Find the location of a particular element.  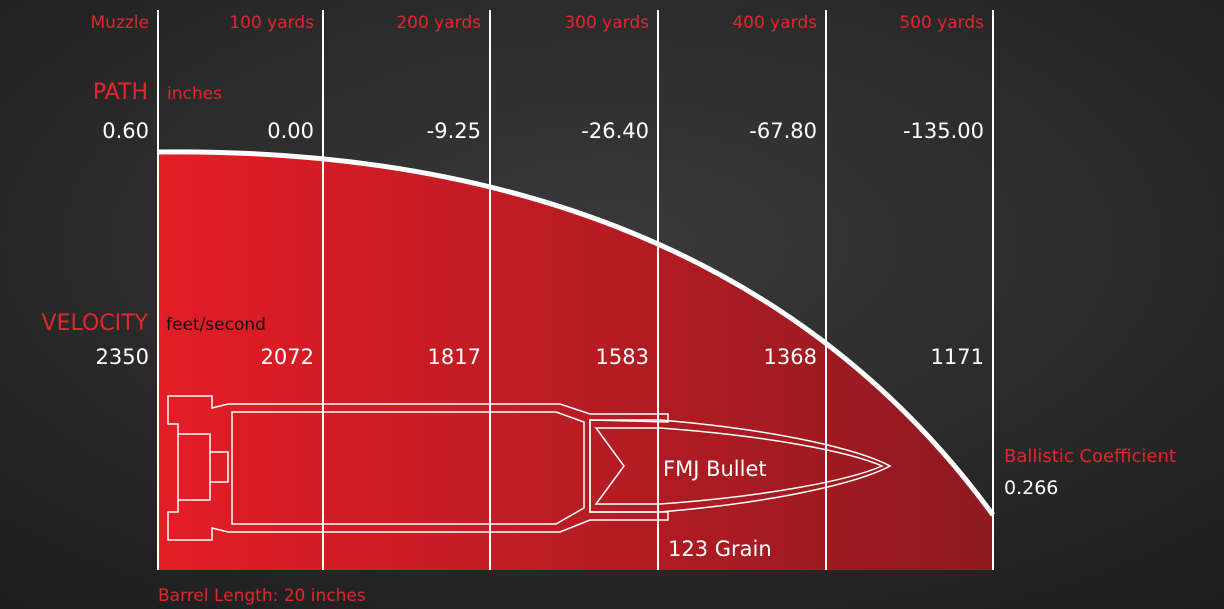

path-value: -135.00 is located at coordinates (943, 131).